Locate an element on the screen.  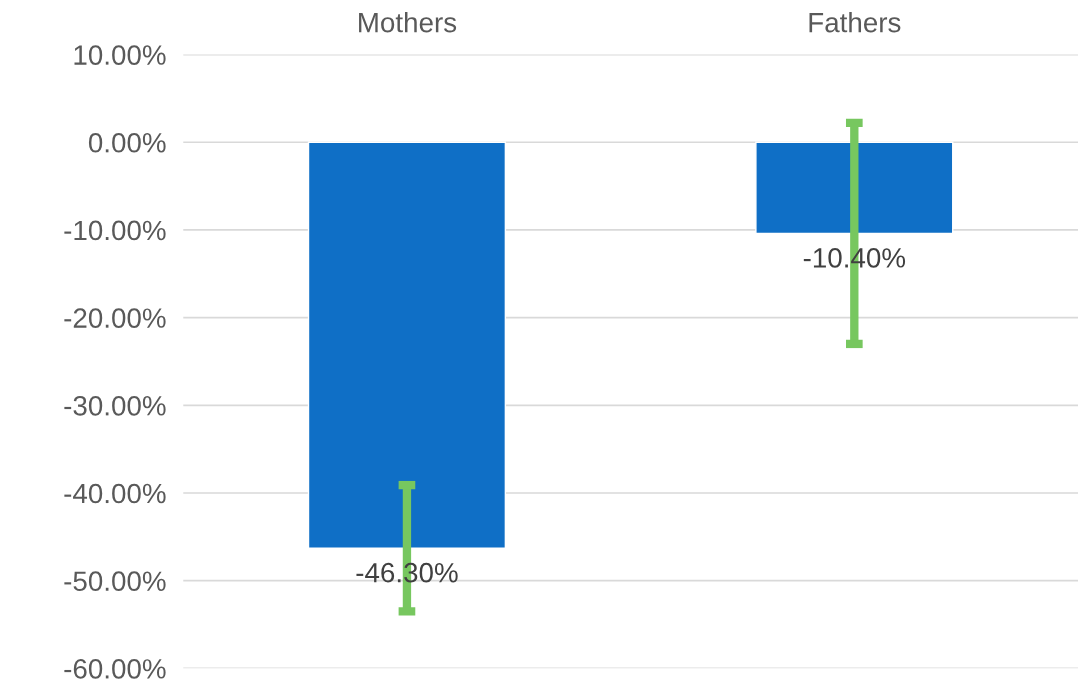
y-tick-label: -30.00% is located at coordinates (115, 405).